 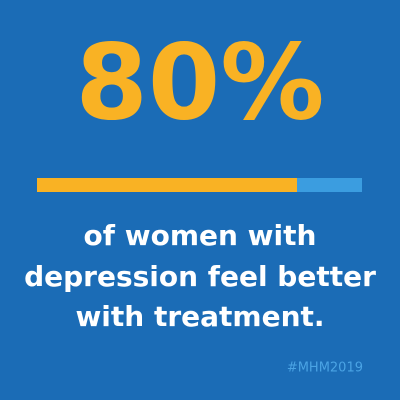 What do you see at coordinates (200, 276) in the screenshot?
I see `caption-line: depression feel better` at bounding box center [200, 276].